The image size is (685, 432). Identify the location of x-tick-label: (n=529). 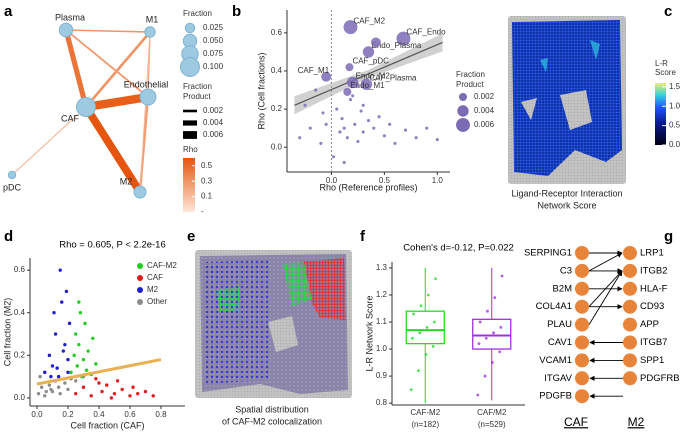
(492, 424).